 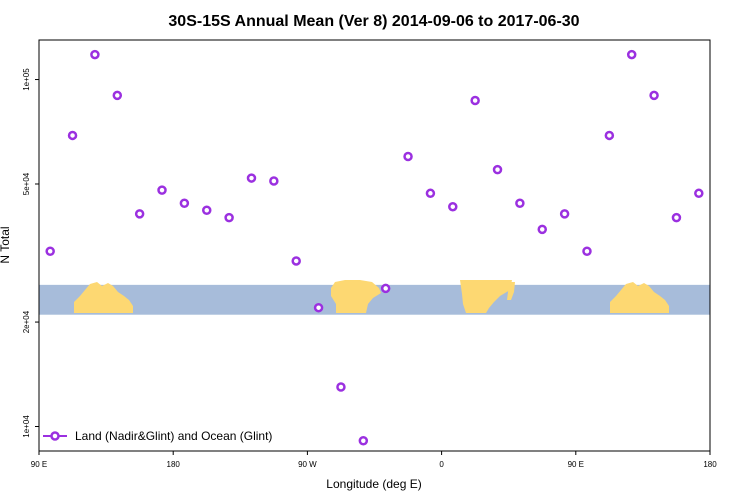 What do you see at coordinates (511, 291) in the screenshot?
I see `land-madagascar` at bounding box center [511, 291].